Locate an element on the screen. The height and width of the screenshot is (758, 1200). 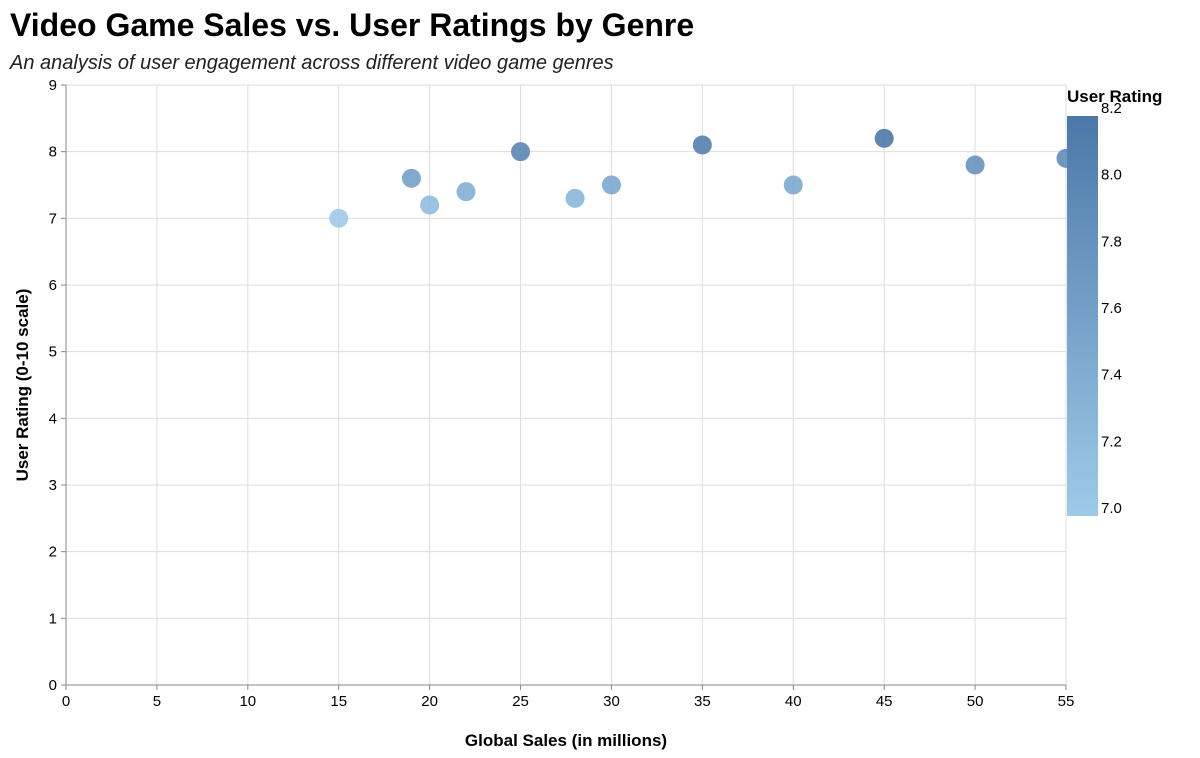
legend-tick-label: 7.4 is located at coordinates (1111, 375).